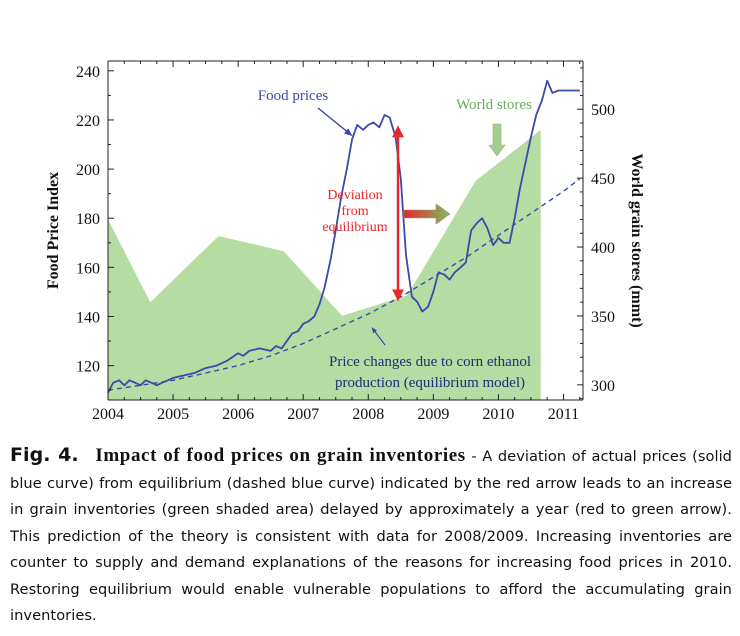 This screenshot has width=740, height=636. What do you see at coordinates (427, 214) in the screenshot?
I see `delay-arrow` at bounding box center [427, 214].